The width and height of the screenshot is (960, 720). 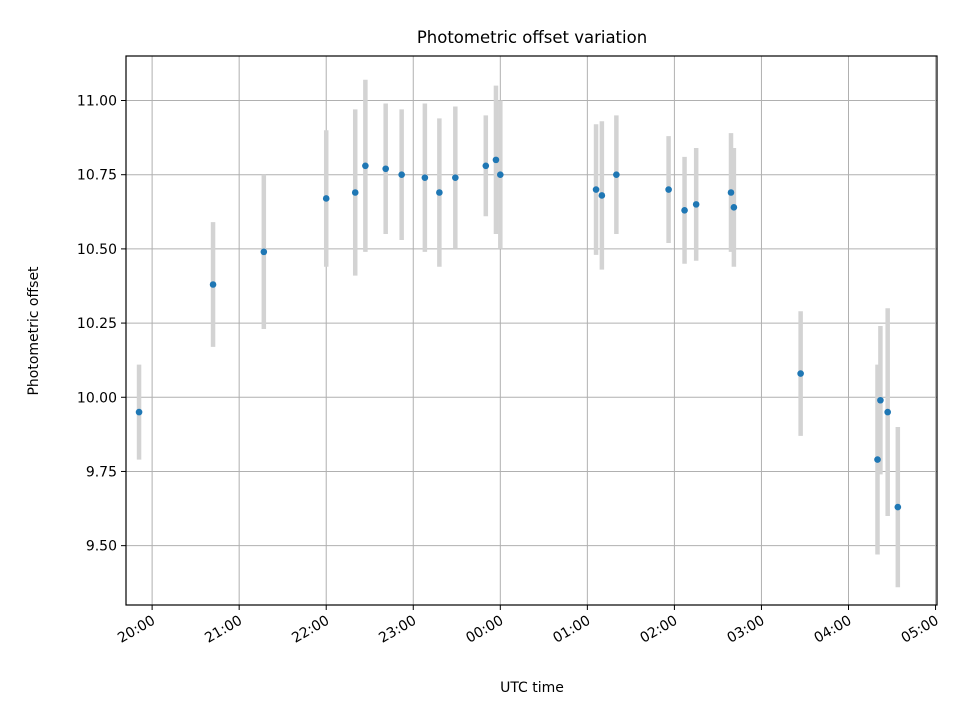 What do you see at coordinates (34, 331) in the screenshot?
I see `y-axis-label: Photometric offset` at bounding box center [34, 331].